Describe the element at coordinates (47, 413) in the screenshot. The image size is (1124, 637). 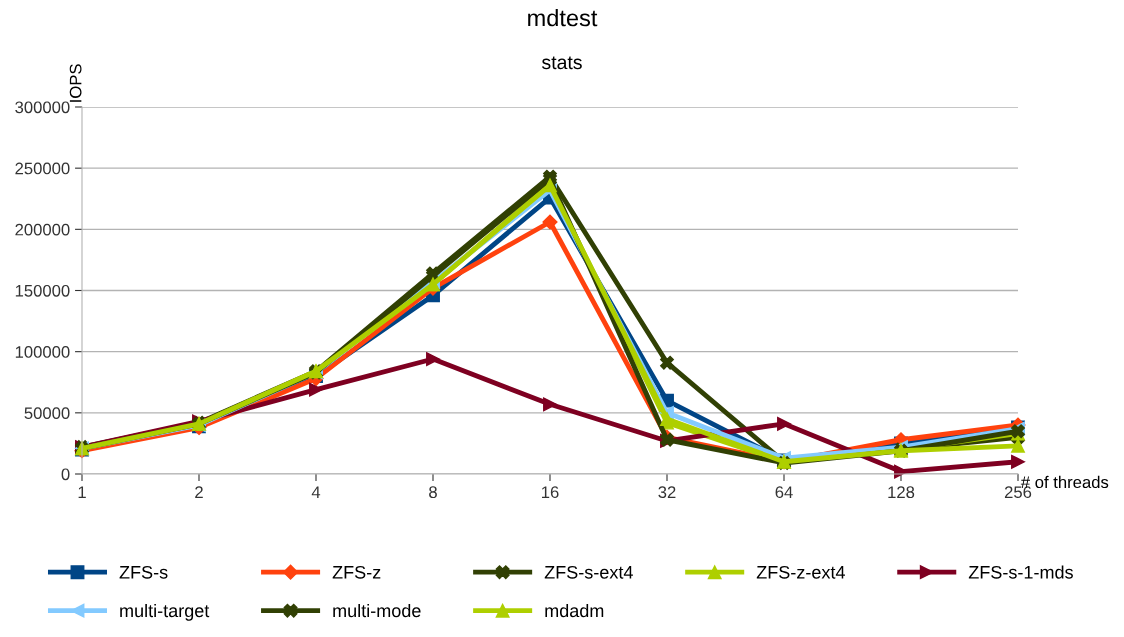
I see `y-tick-label: 50000` at that location.